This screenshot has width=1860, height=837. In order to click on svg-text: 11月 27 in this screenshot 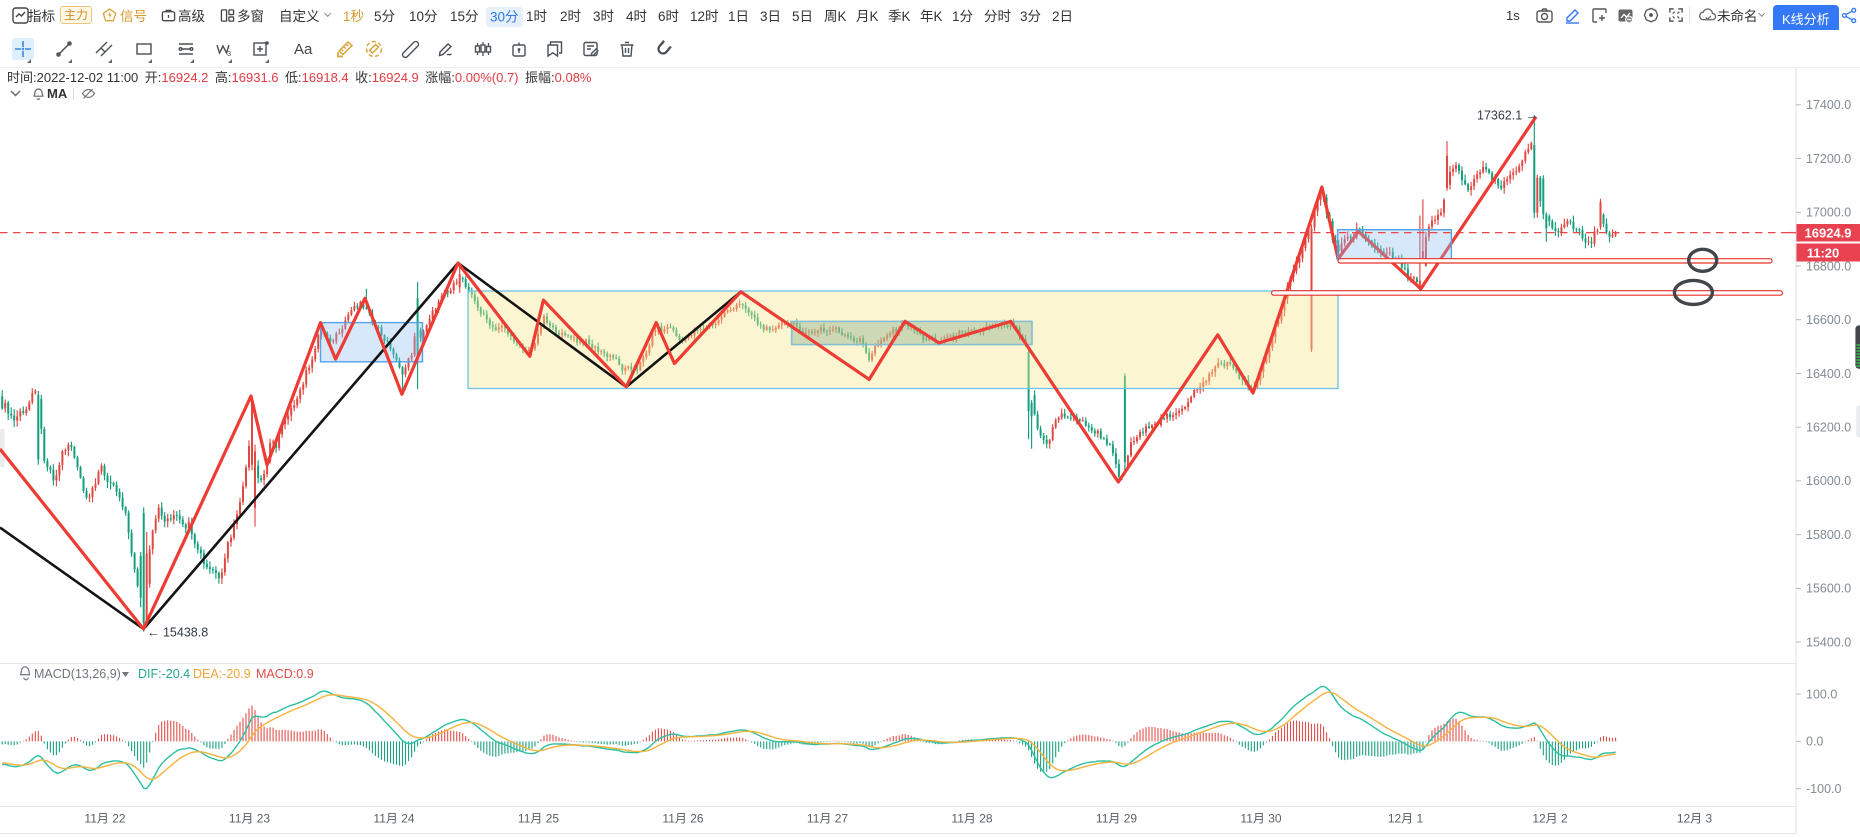, I will do `click(827, 819)`.